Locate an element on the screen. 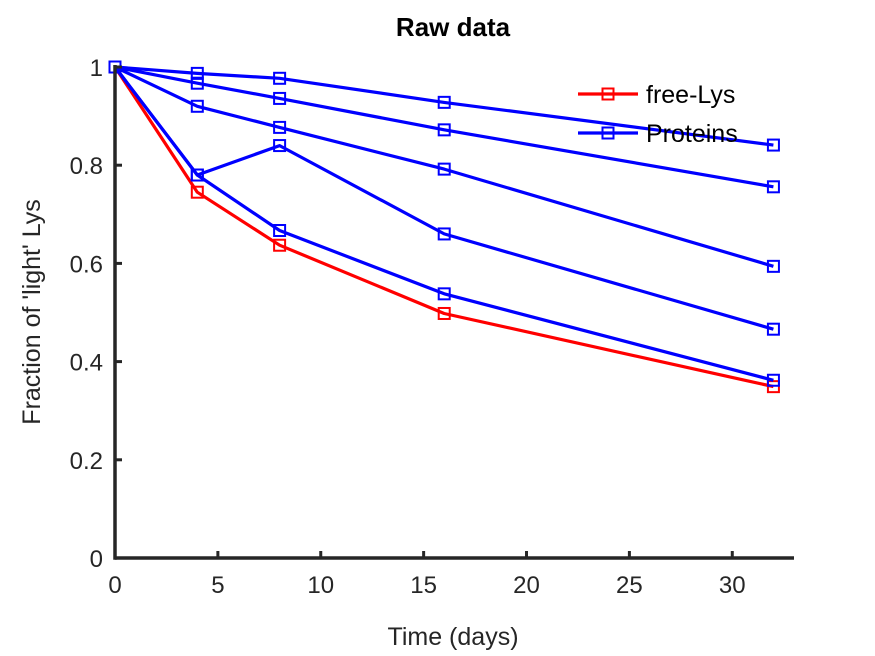  y-tick-label: 0.4 is located at coordinates (86, 363).